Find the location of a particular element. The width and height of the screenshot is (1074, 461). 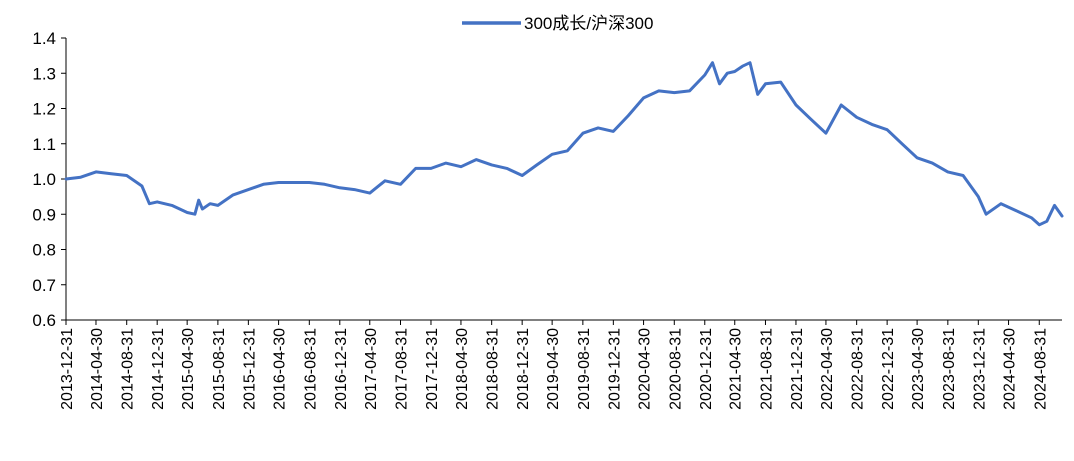

legend: 300成长/沪深300 is located at coordinates (557, 23).